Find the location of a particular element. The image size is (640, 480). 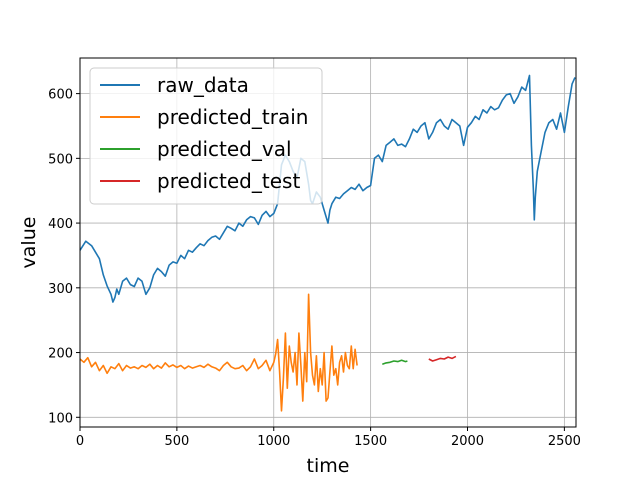

series-line-predicted_train is located at coordinates (218, 352).